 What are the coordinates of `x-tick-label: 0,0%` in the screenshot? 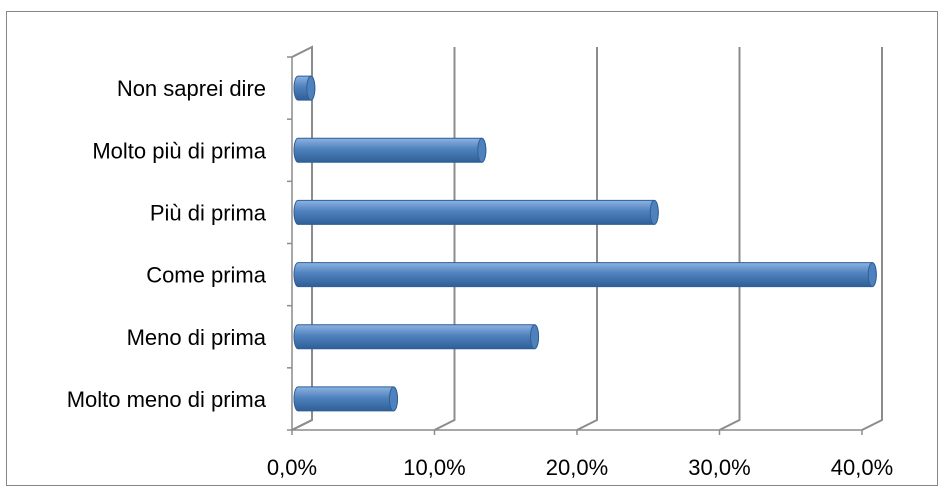 It's located at (292, 467).